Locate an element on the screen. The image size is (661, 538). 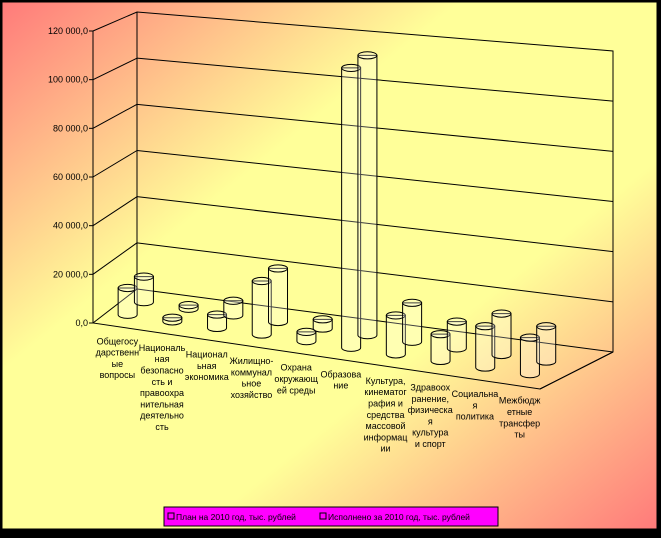
y-tick-label: 0,0 is located at coordinates (81, 323).